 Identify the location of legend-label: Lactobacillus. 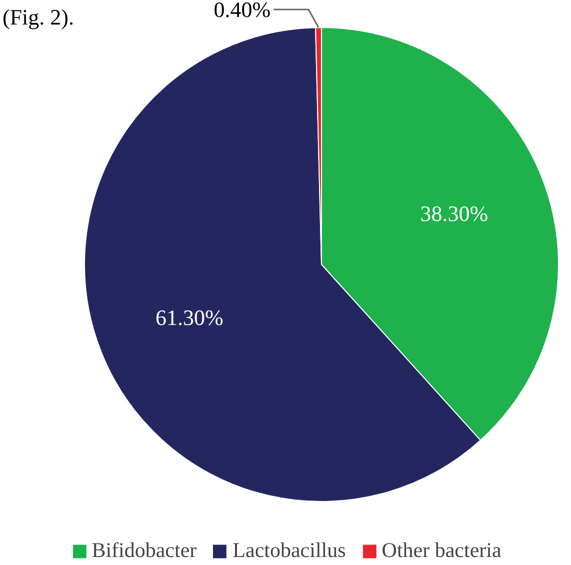
(289, 550).